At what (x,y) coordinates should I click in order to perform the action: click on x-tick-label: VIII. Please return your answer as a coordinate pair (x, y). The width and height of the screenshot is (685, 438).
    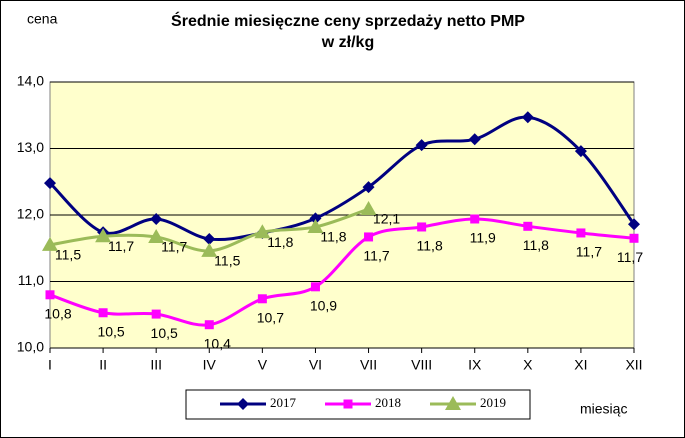
    Looking at the image, I should click on (421, 365).